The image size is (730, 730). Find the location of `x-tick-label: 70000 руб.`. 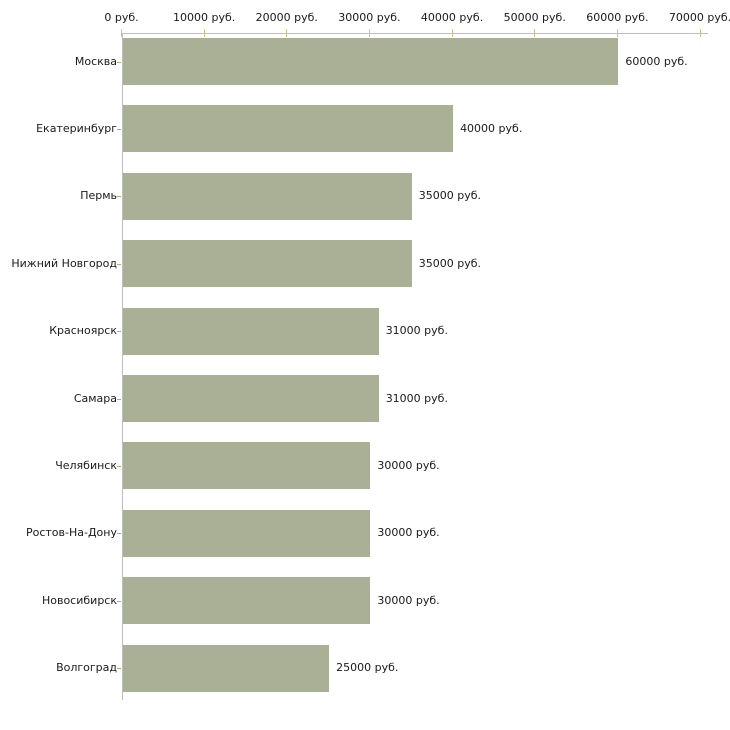

x-tick-label: 70000 руб. is located at coordinates (699, 17).